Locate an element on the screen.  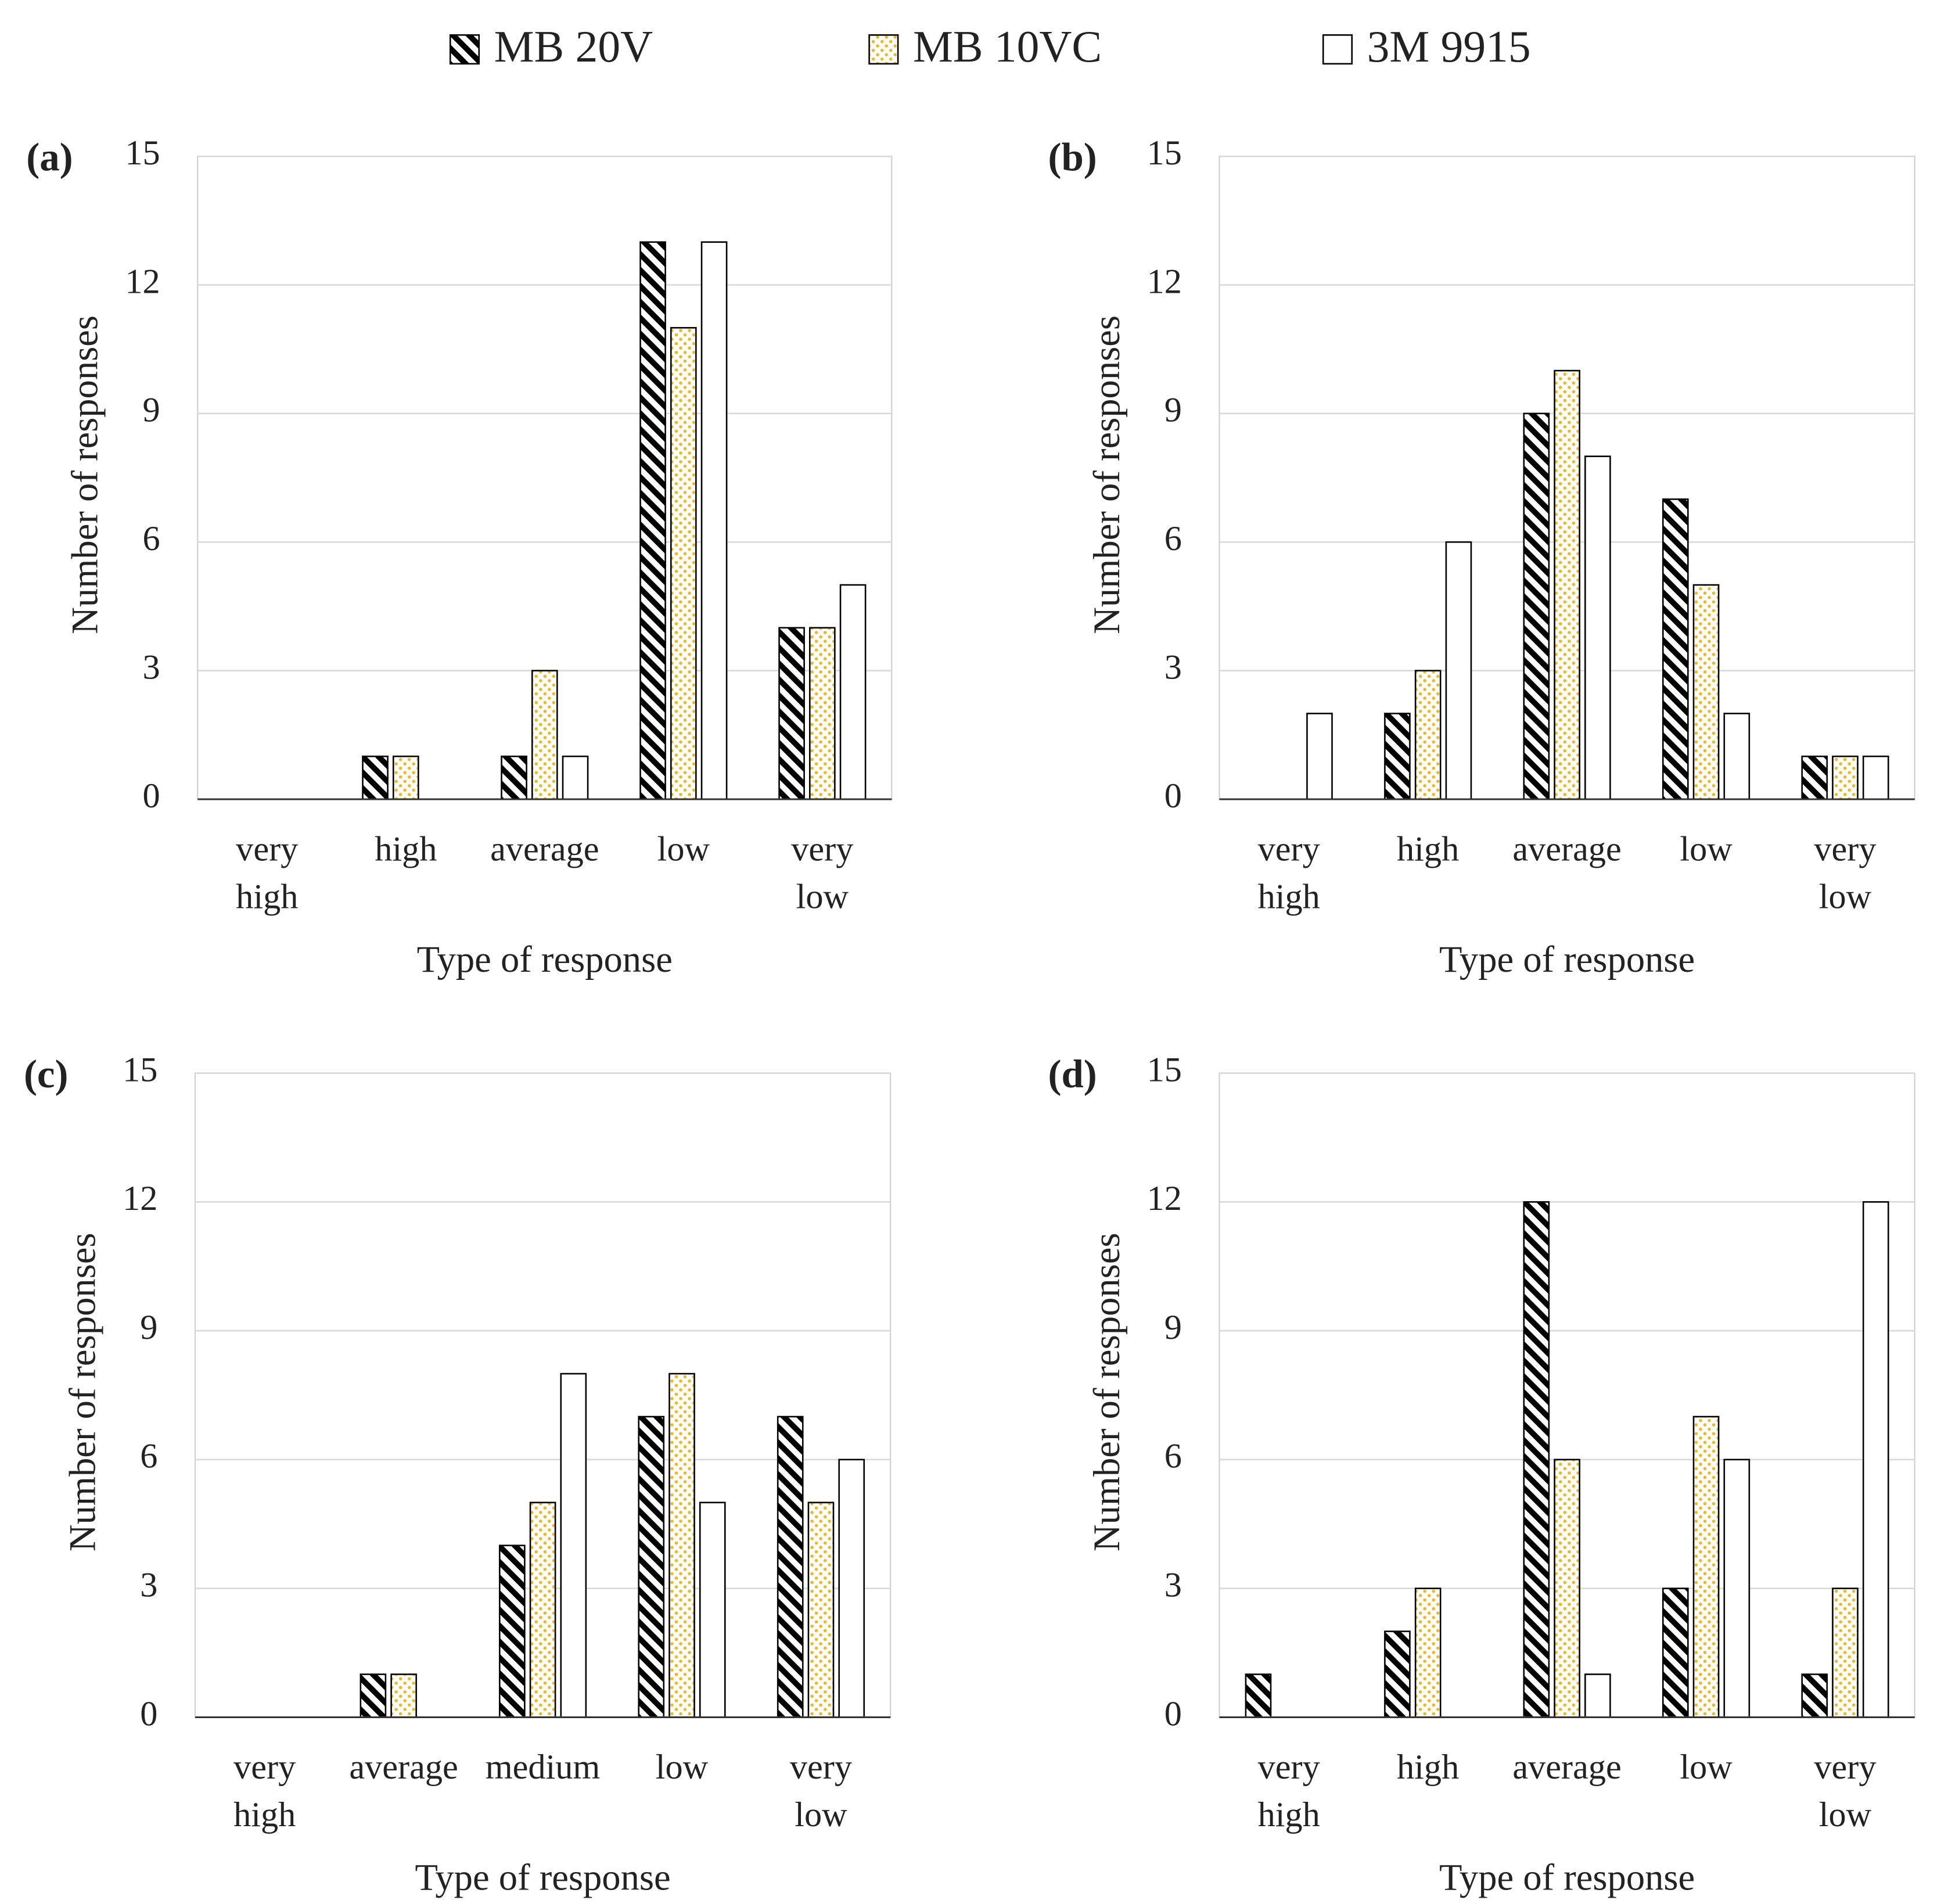
panel-label: (c) is located at coordinates (46, 1074).